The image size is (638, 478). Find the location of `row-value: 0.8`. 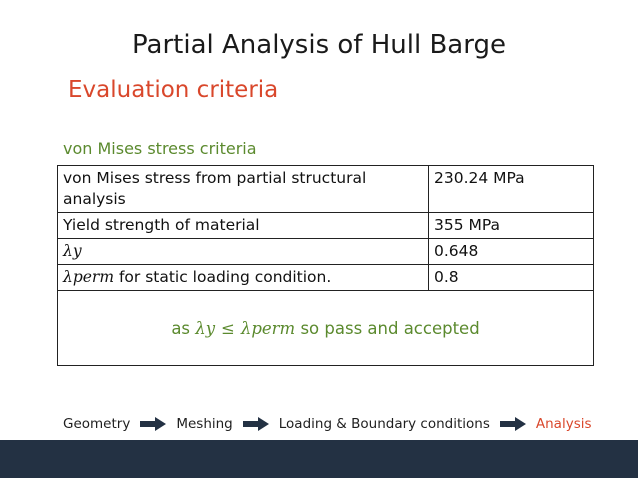

row-value: 0.8 is located at coordinates (511, 277).